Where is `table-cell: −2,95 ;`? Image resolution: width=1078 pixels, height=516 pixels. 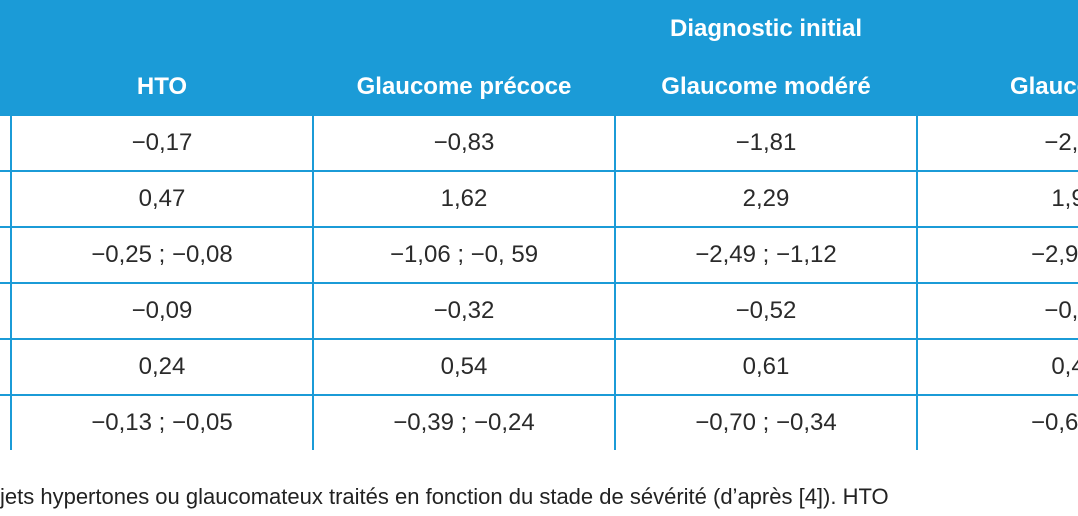 table-cell: −2,95 ; is located at coordinates (998, 255).